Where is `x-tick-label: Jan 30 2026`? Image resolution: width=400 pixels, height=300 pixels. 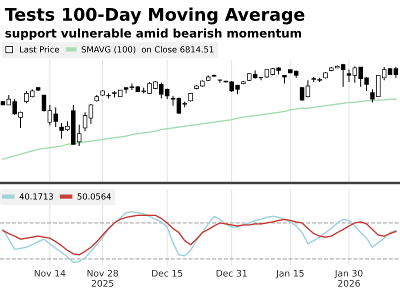 x-tick-label: Jan 30 2026 is located at coordinates (348, 278).